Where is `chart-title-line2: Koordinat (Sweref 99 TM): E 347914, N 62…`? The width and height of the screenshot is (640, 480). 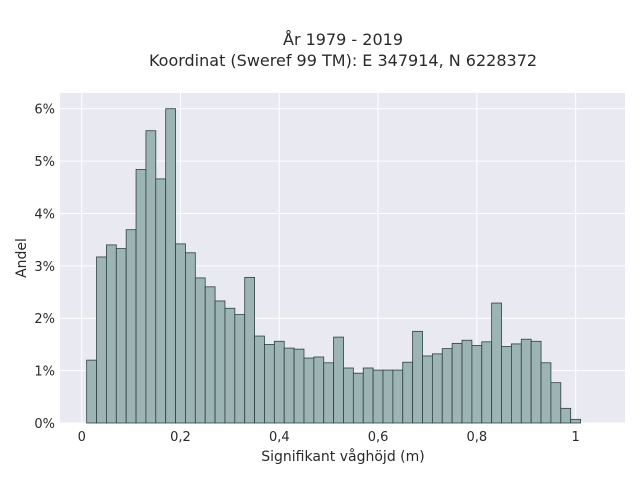 chart-title-line2: Koordinat (Sweref 99 TM): E 347914, N 62… is located at coordinates (343, 60).